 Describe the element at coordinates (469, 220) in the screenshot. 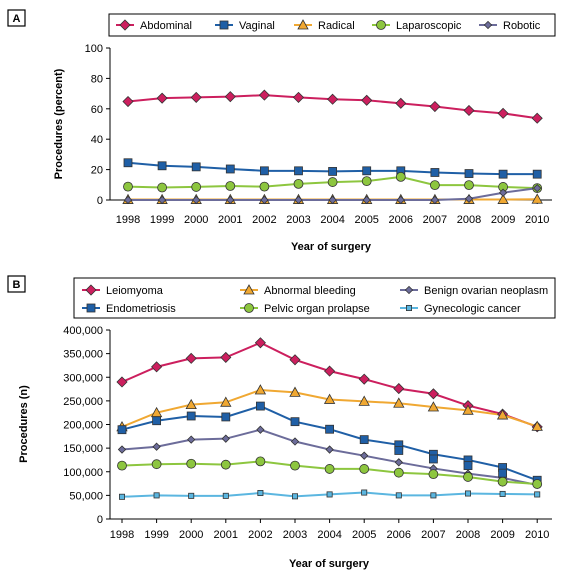

I see `panel-a-x-tick-label: 2008` at that location.